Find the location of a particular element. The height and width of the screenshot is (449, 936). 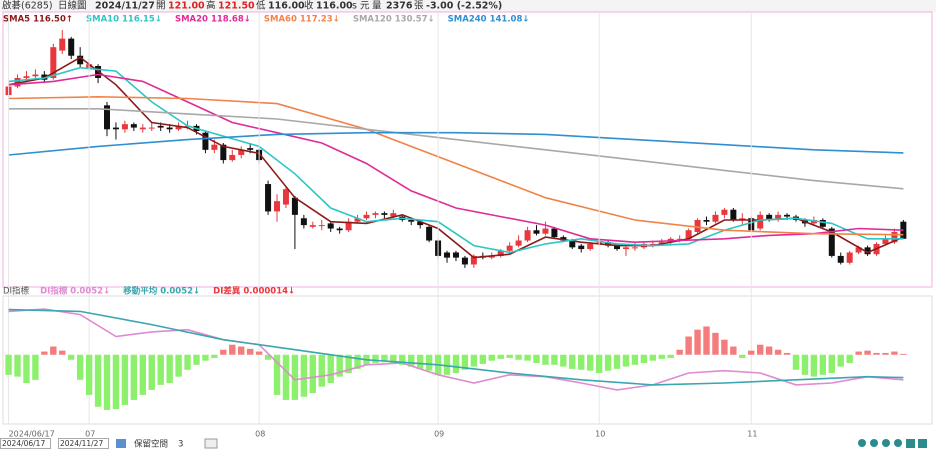

reset is located at coordinates (886, 443).